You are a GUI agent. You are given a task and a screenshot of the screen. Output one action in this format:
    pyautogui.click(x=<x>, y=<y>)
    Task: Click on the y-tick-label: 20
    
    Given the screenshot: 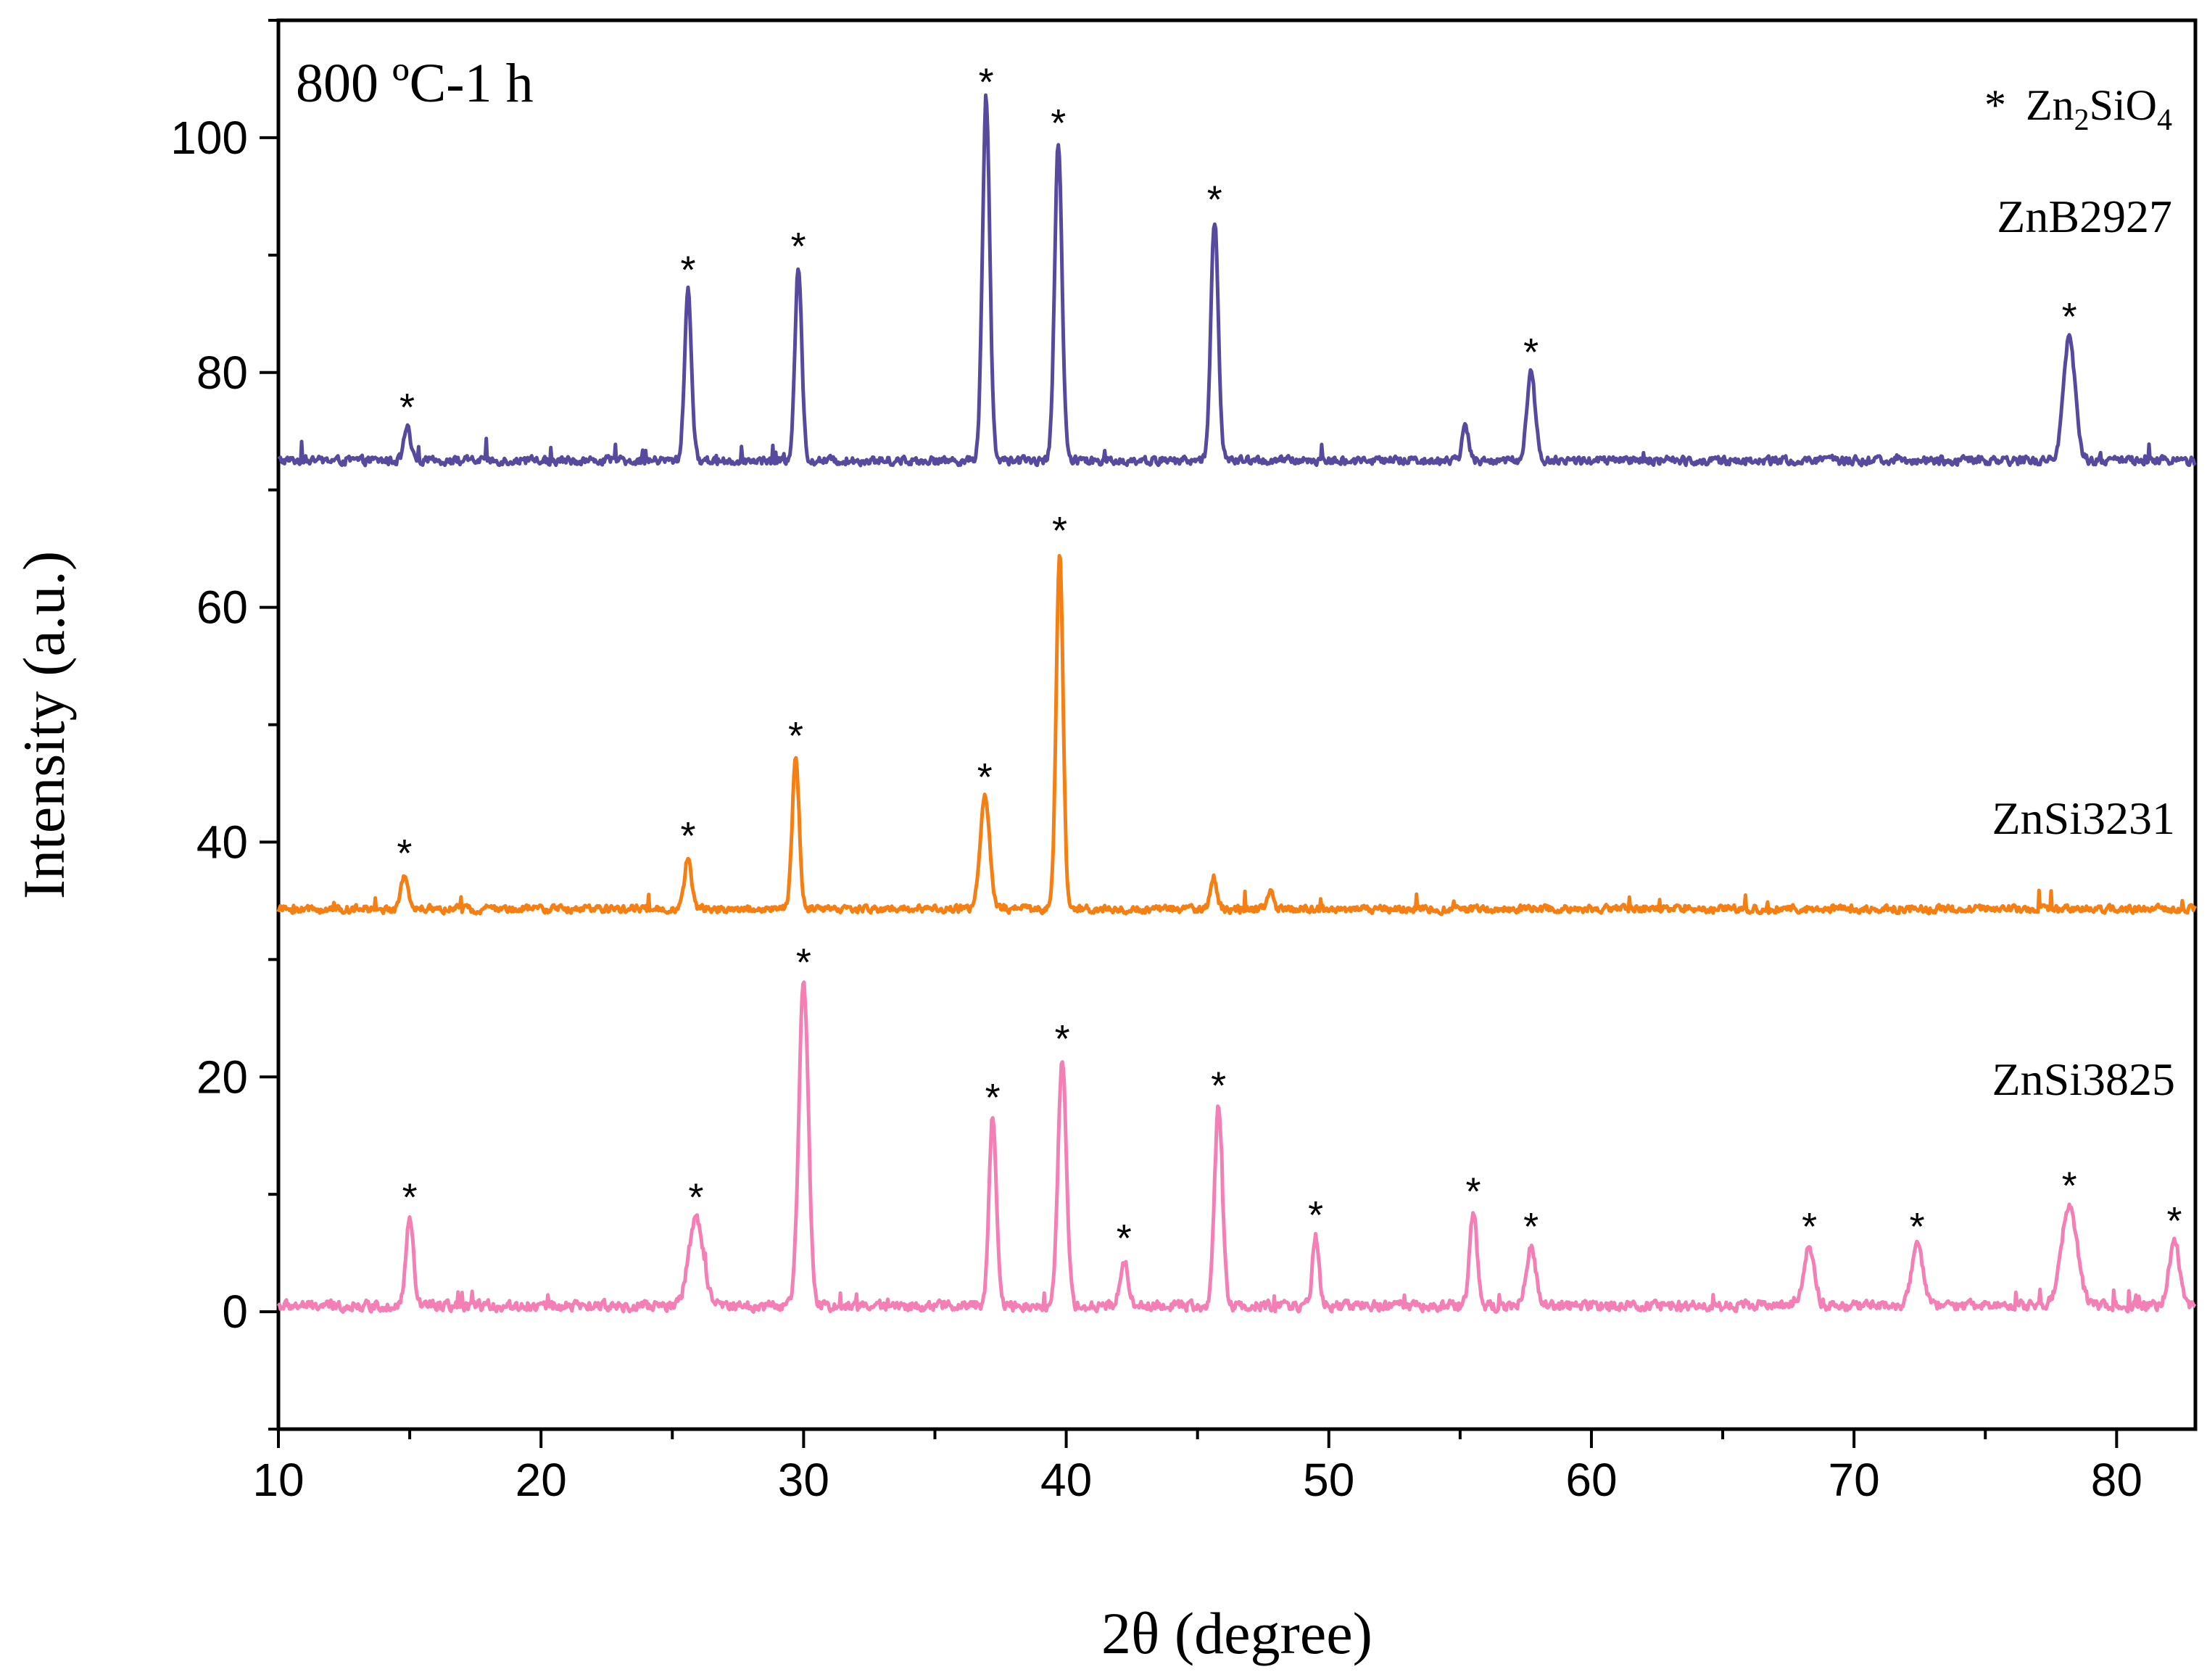 What is the action you would take?
    pyautogui.click(x=222, y=1077)
    